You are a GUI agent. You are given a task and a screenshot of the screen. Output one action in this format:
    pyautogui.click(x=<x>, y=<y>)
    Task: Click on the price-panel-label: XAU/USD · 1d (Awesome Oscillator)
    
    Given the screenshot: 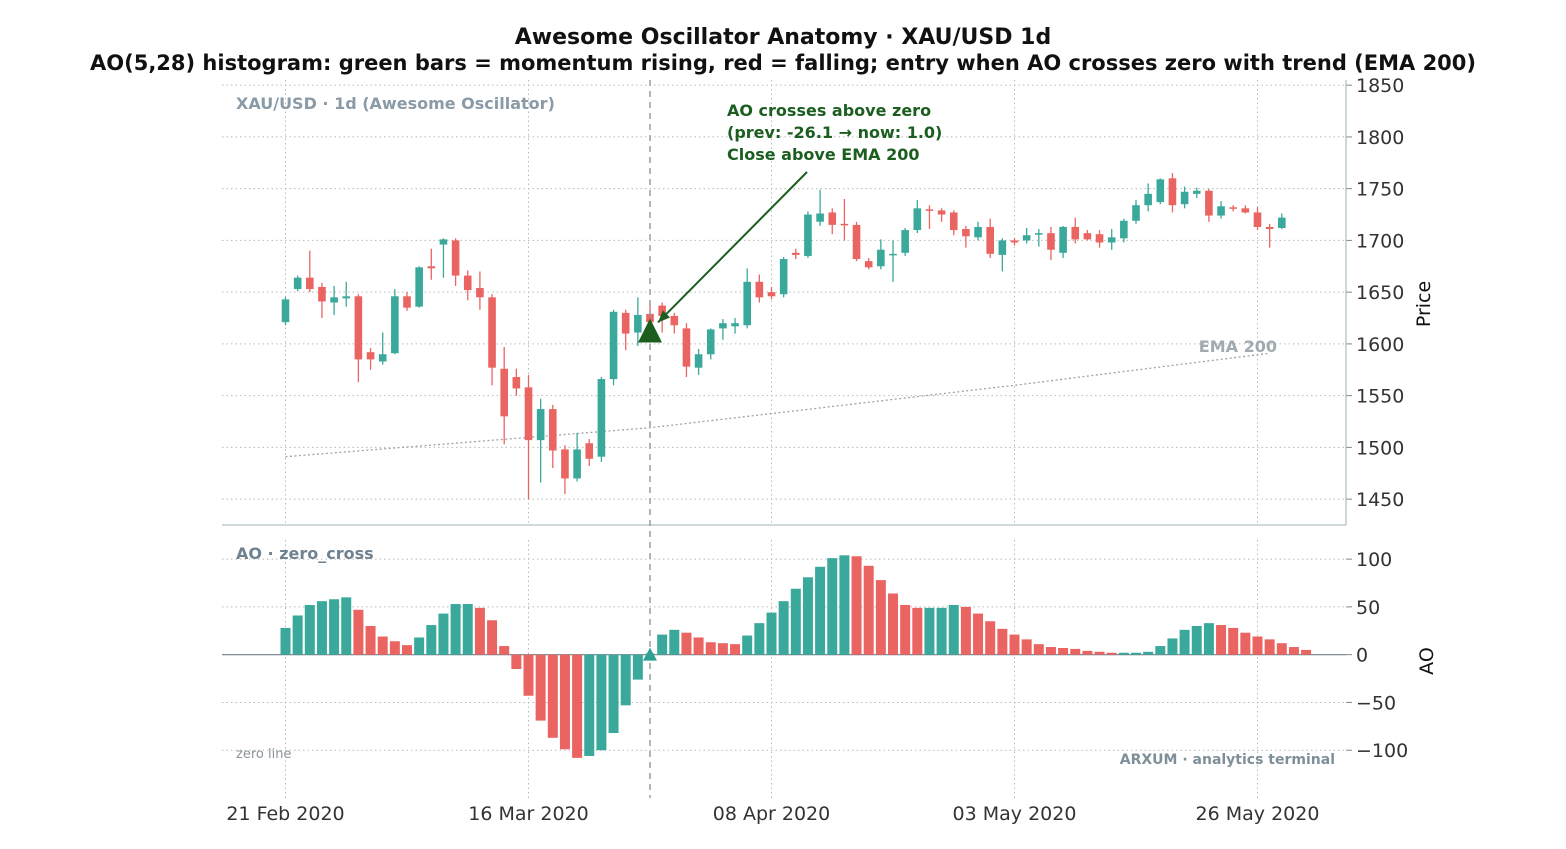 What is the action you would take?
    pyautogui.click(x=395, y=103)
    